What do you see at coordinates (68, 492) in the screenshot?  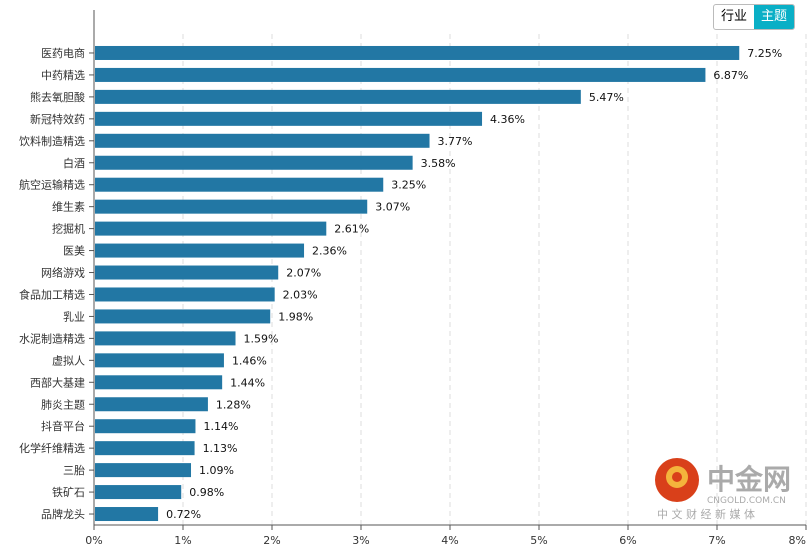 I see `category-label: 铁矿石` at bounding box center [68, 492].